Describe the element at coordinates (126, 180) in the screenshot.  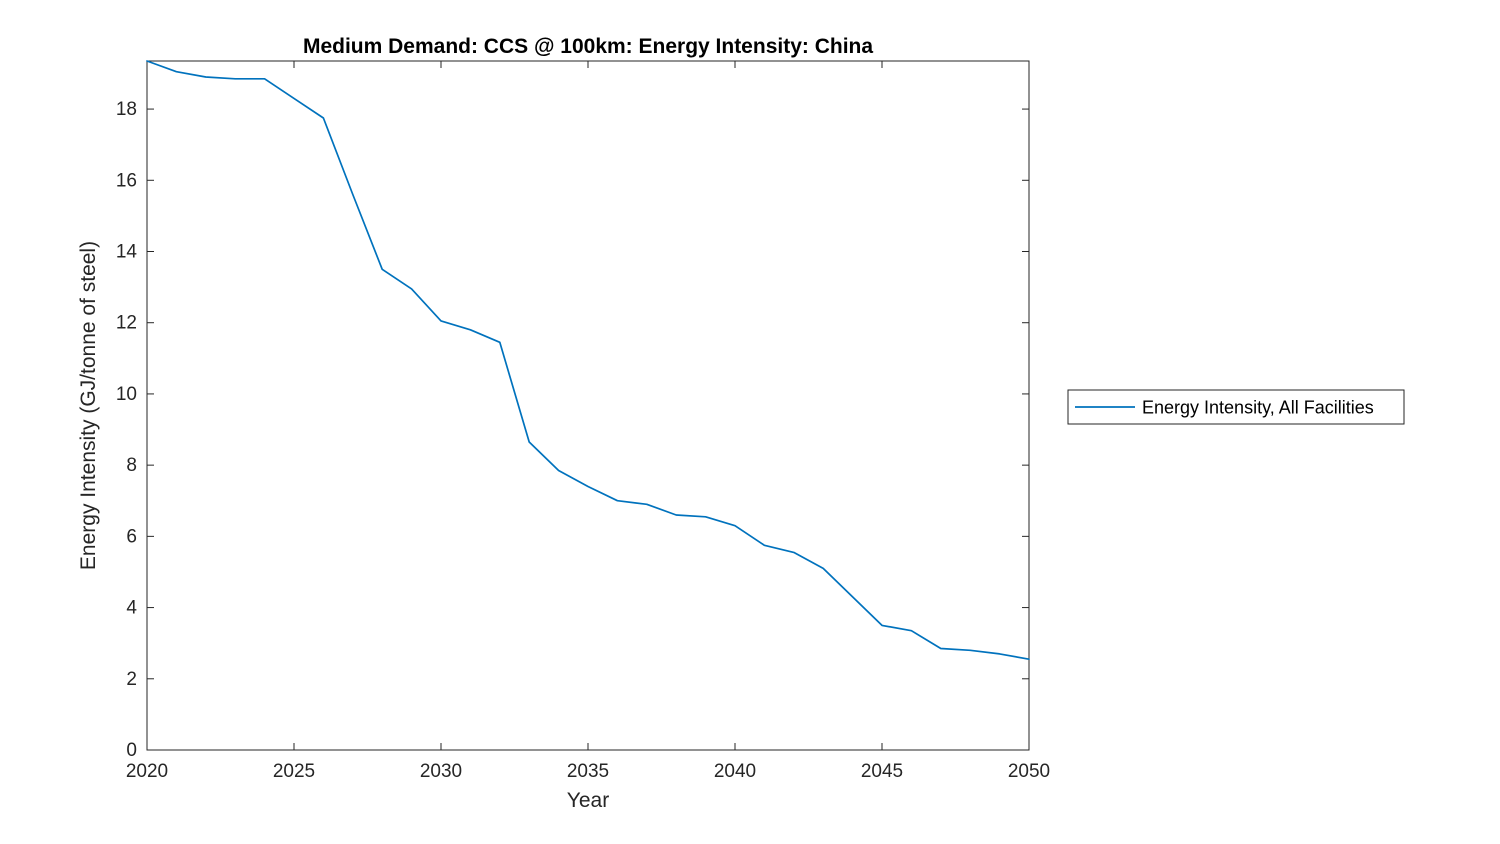
I see `y-tick-label: 16` at that location.